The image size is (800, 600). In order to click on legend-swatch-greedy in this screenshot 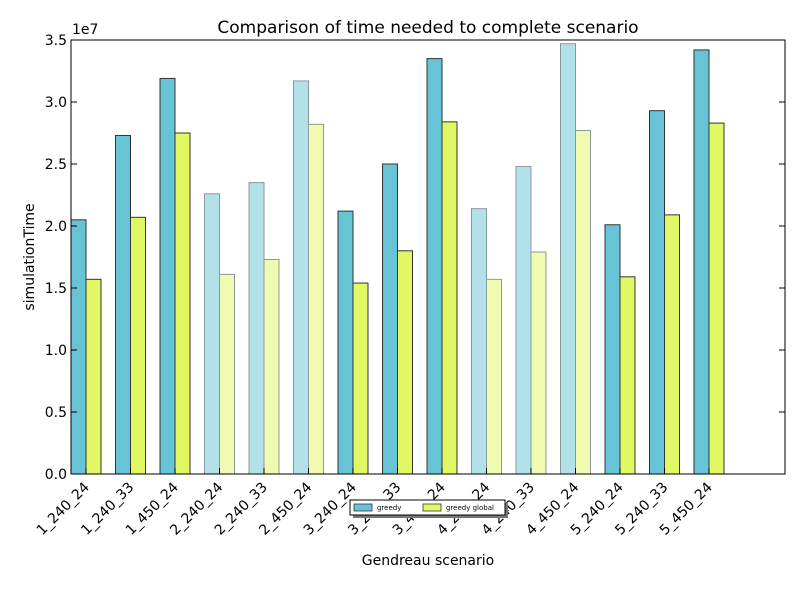, I will do `click(363, 507)`.